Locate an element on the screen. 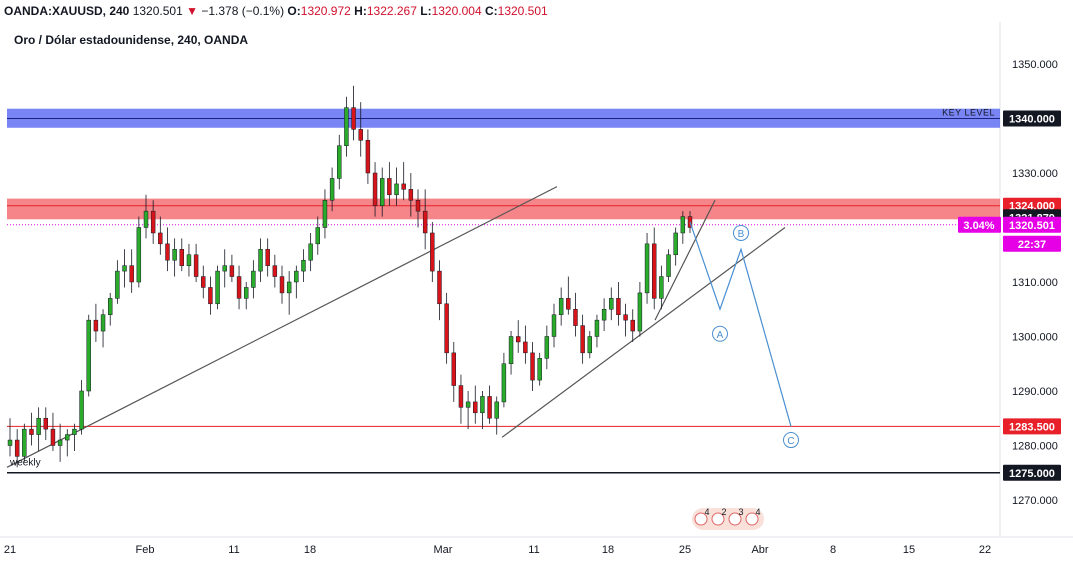 The height and width of the screenshot is (568, 1073). x-tick-label: 21 is located at coordinates (10, 550).